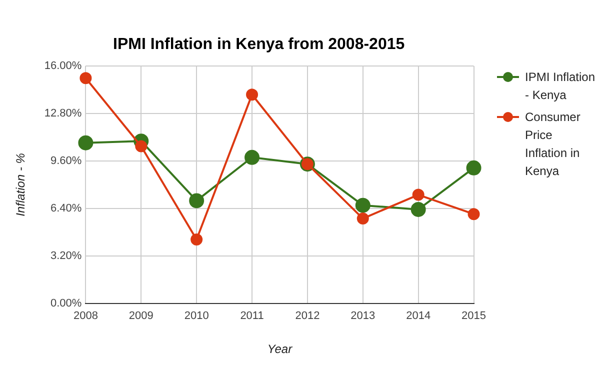 The image size is (600, 371). I want to click on x-tick-label: 2008, so click(85, 316).